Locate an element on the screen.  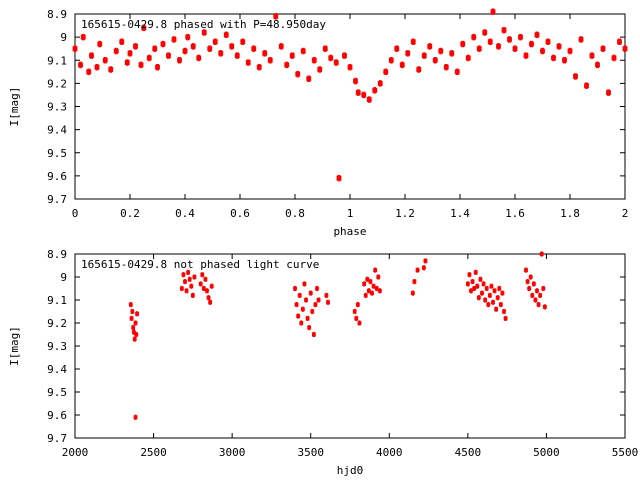
y-tick-label: 9.2 is located at coordinates (57, 83).